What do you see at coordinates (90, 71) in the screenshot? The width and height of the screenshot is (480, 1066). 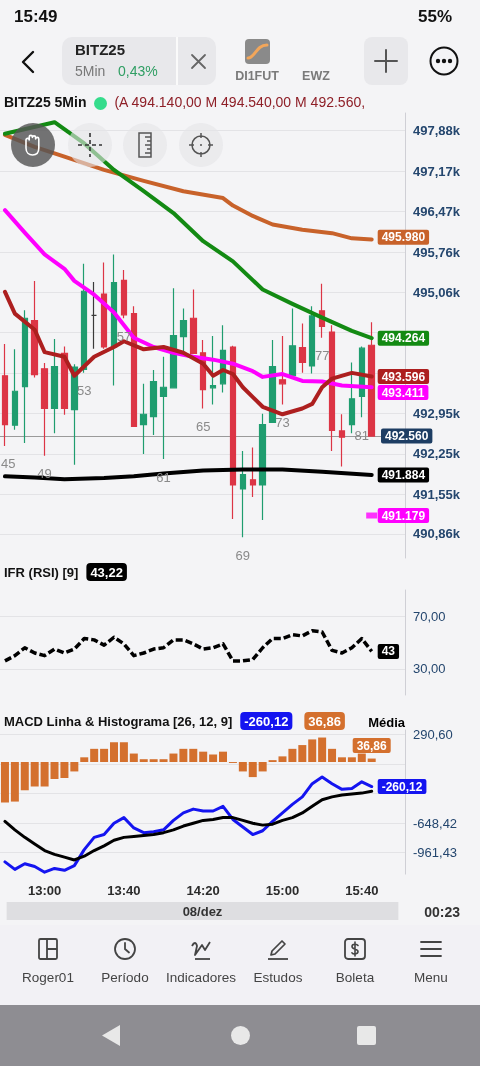 I see `text: 5Min` at bounding box center [90, 71].